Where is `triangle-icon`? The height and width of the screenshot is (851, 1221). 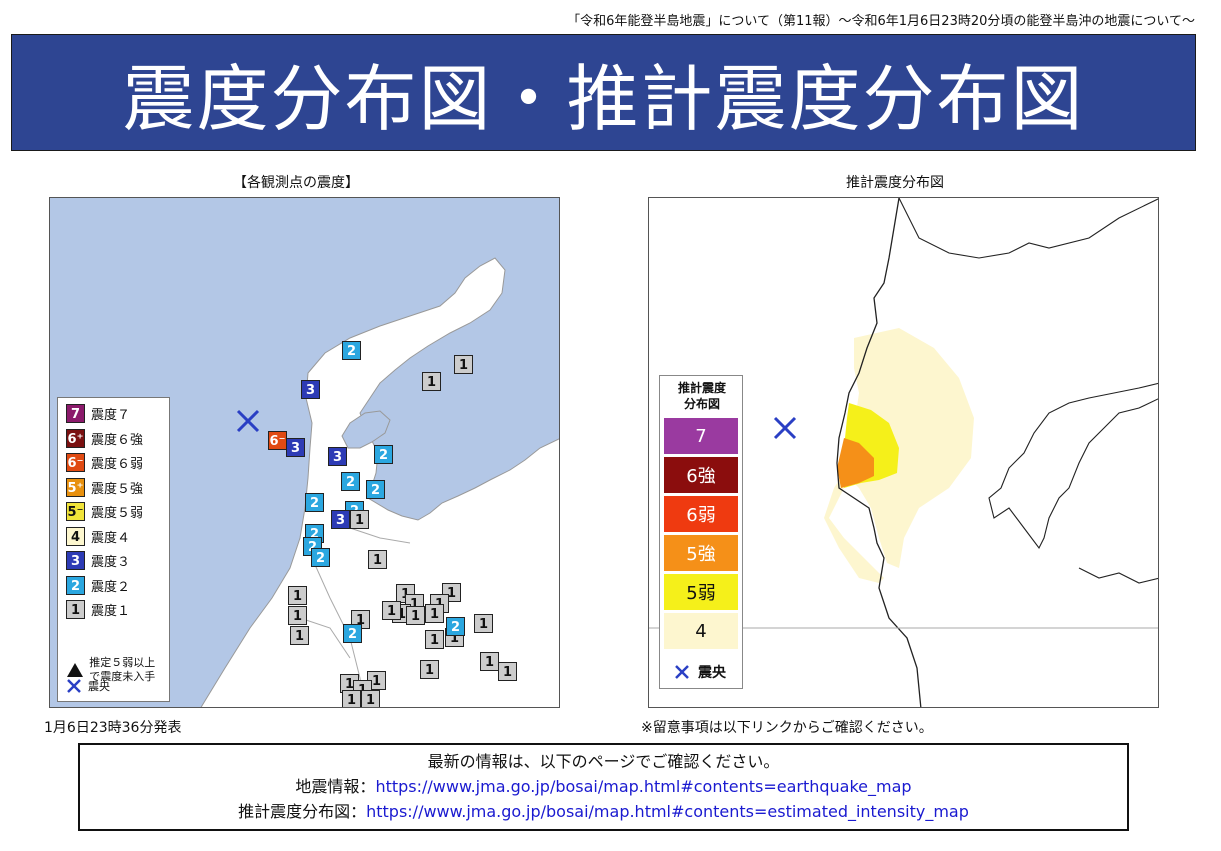 triangle-icon is located at coordinates (75, 670).